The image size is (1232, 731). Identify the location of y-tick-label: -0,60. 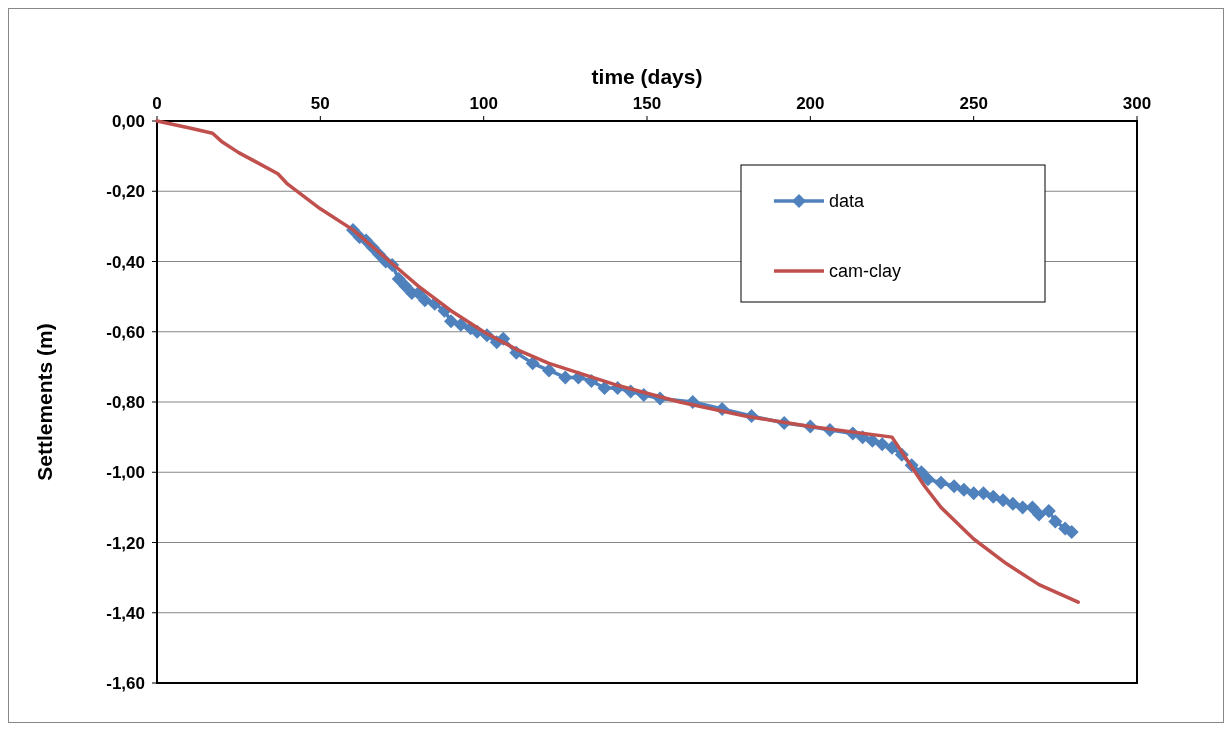
(125, 332).